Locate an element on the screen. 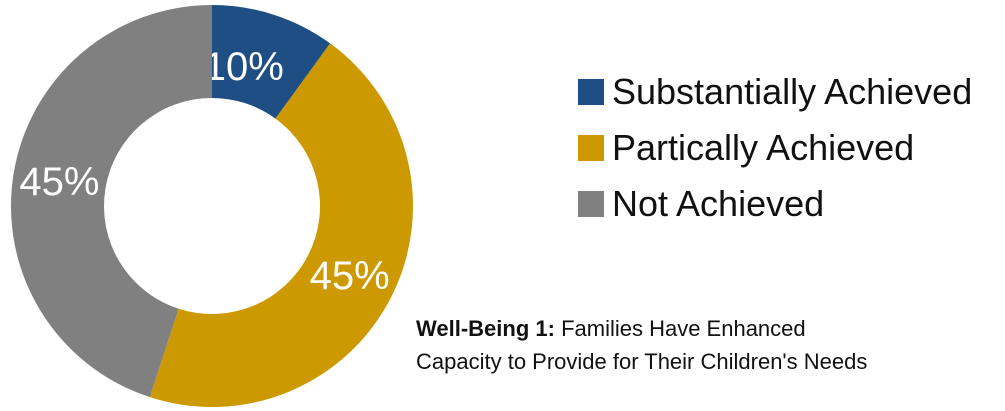 This screenshot has height=411, width=1005. slice-label-substantially-achieved: 10% is located at coordinates (244, 67).